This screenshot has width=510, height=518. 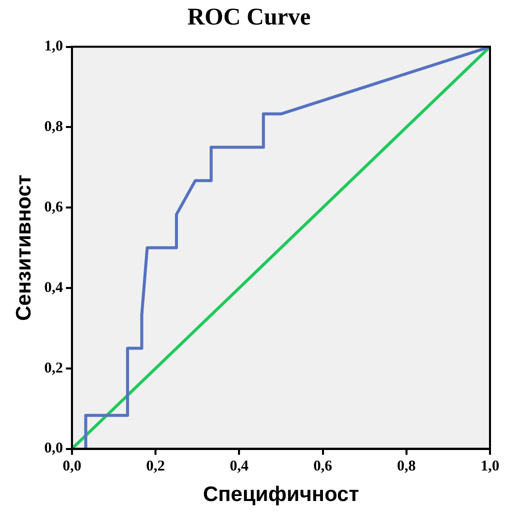 What do you see at coordinates (72, 466) in the screenshot?
I see `x-tick-label: 0,0` at bounding box center [72, 466].